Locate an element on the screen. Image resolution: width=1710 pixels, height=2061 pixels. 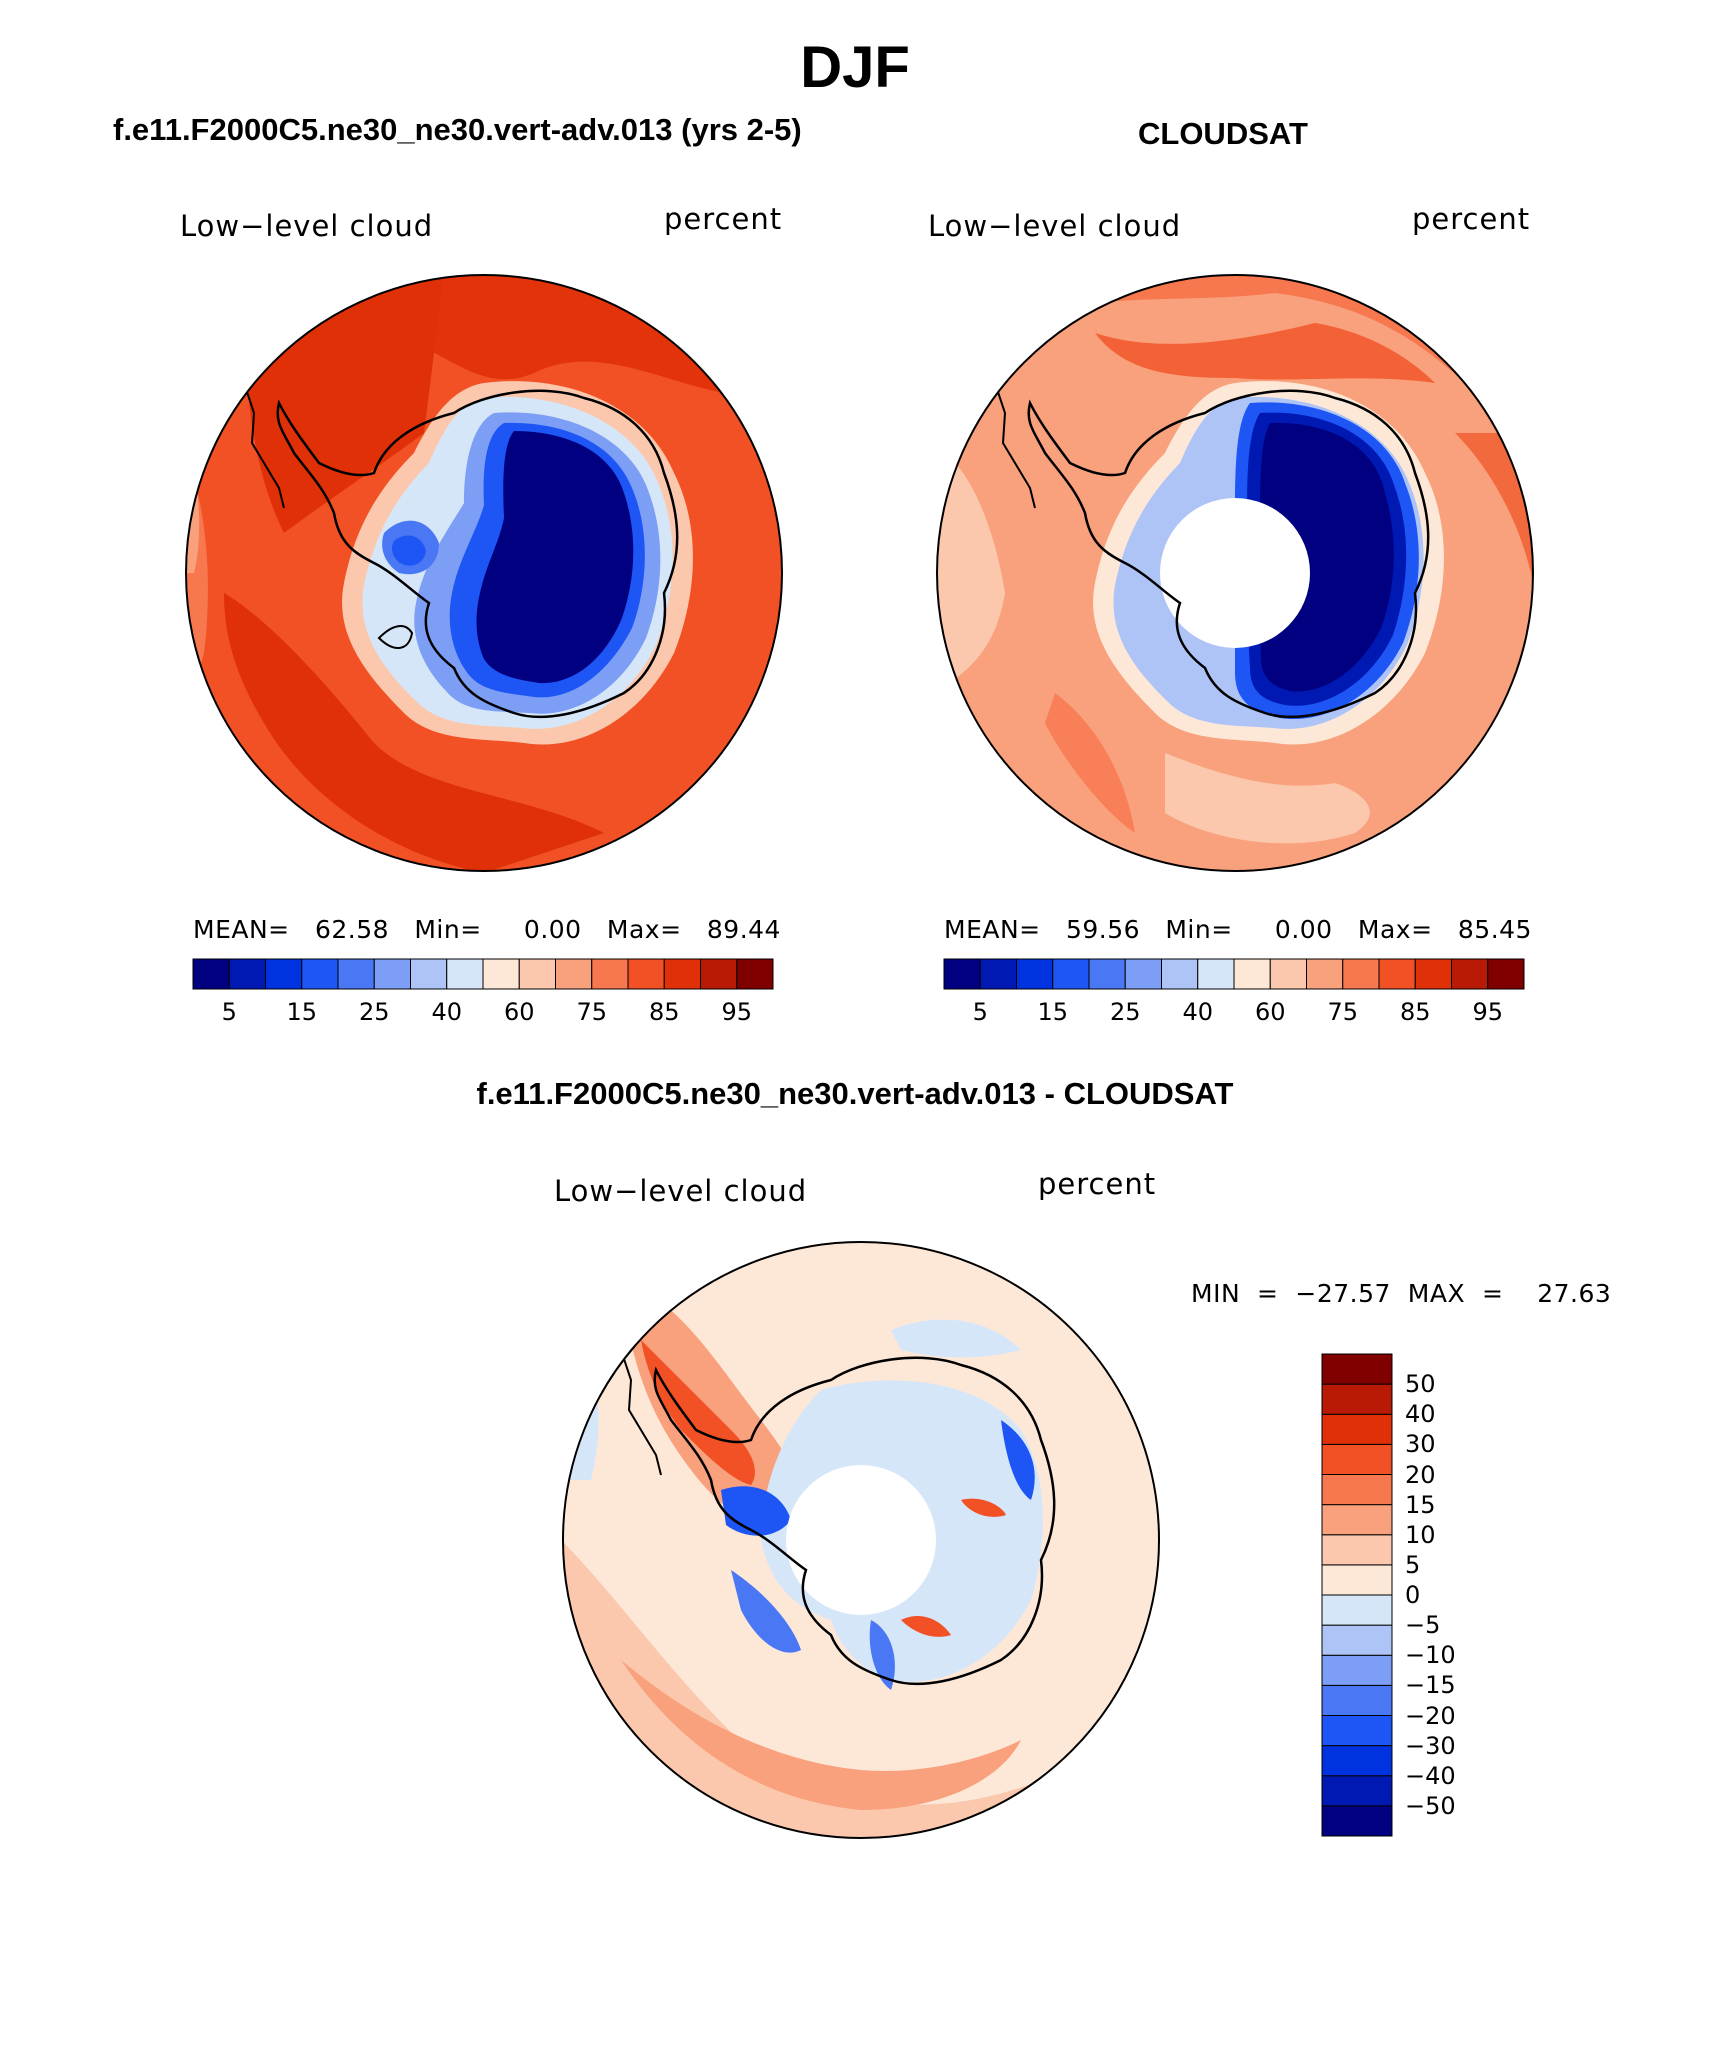
diff-colorbar-tick-label: −30 is located at coordinates (1430, 1745).